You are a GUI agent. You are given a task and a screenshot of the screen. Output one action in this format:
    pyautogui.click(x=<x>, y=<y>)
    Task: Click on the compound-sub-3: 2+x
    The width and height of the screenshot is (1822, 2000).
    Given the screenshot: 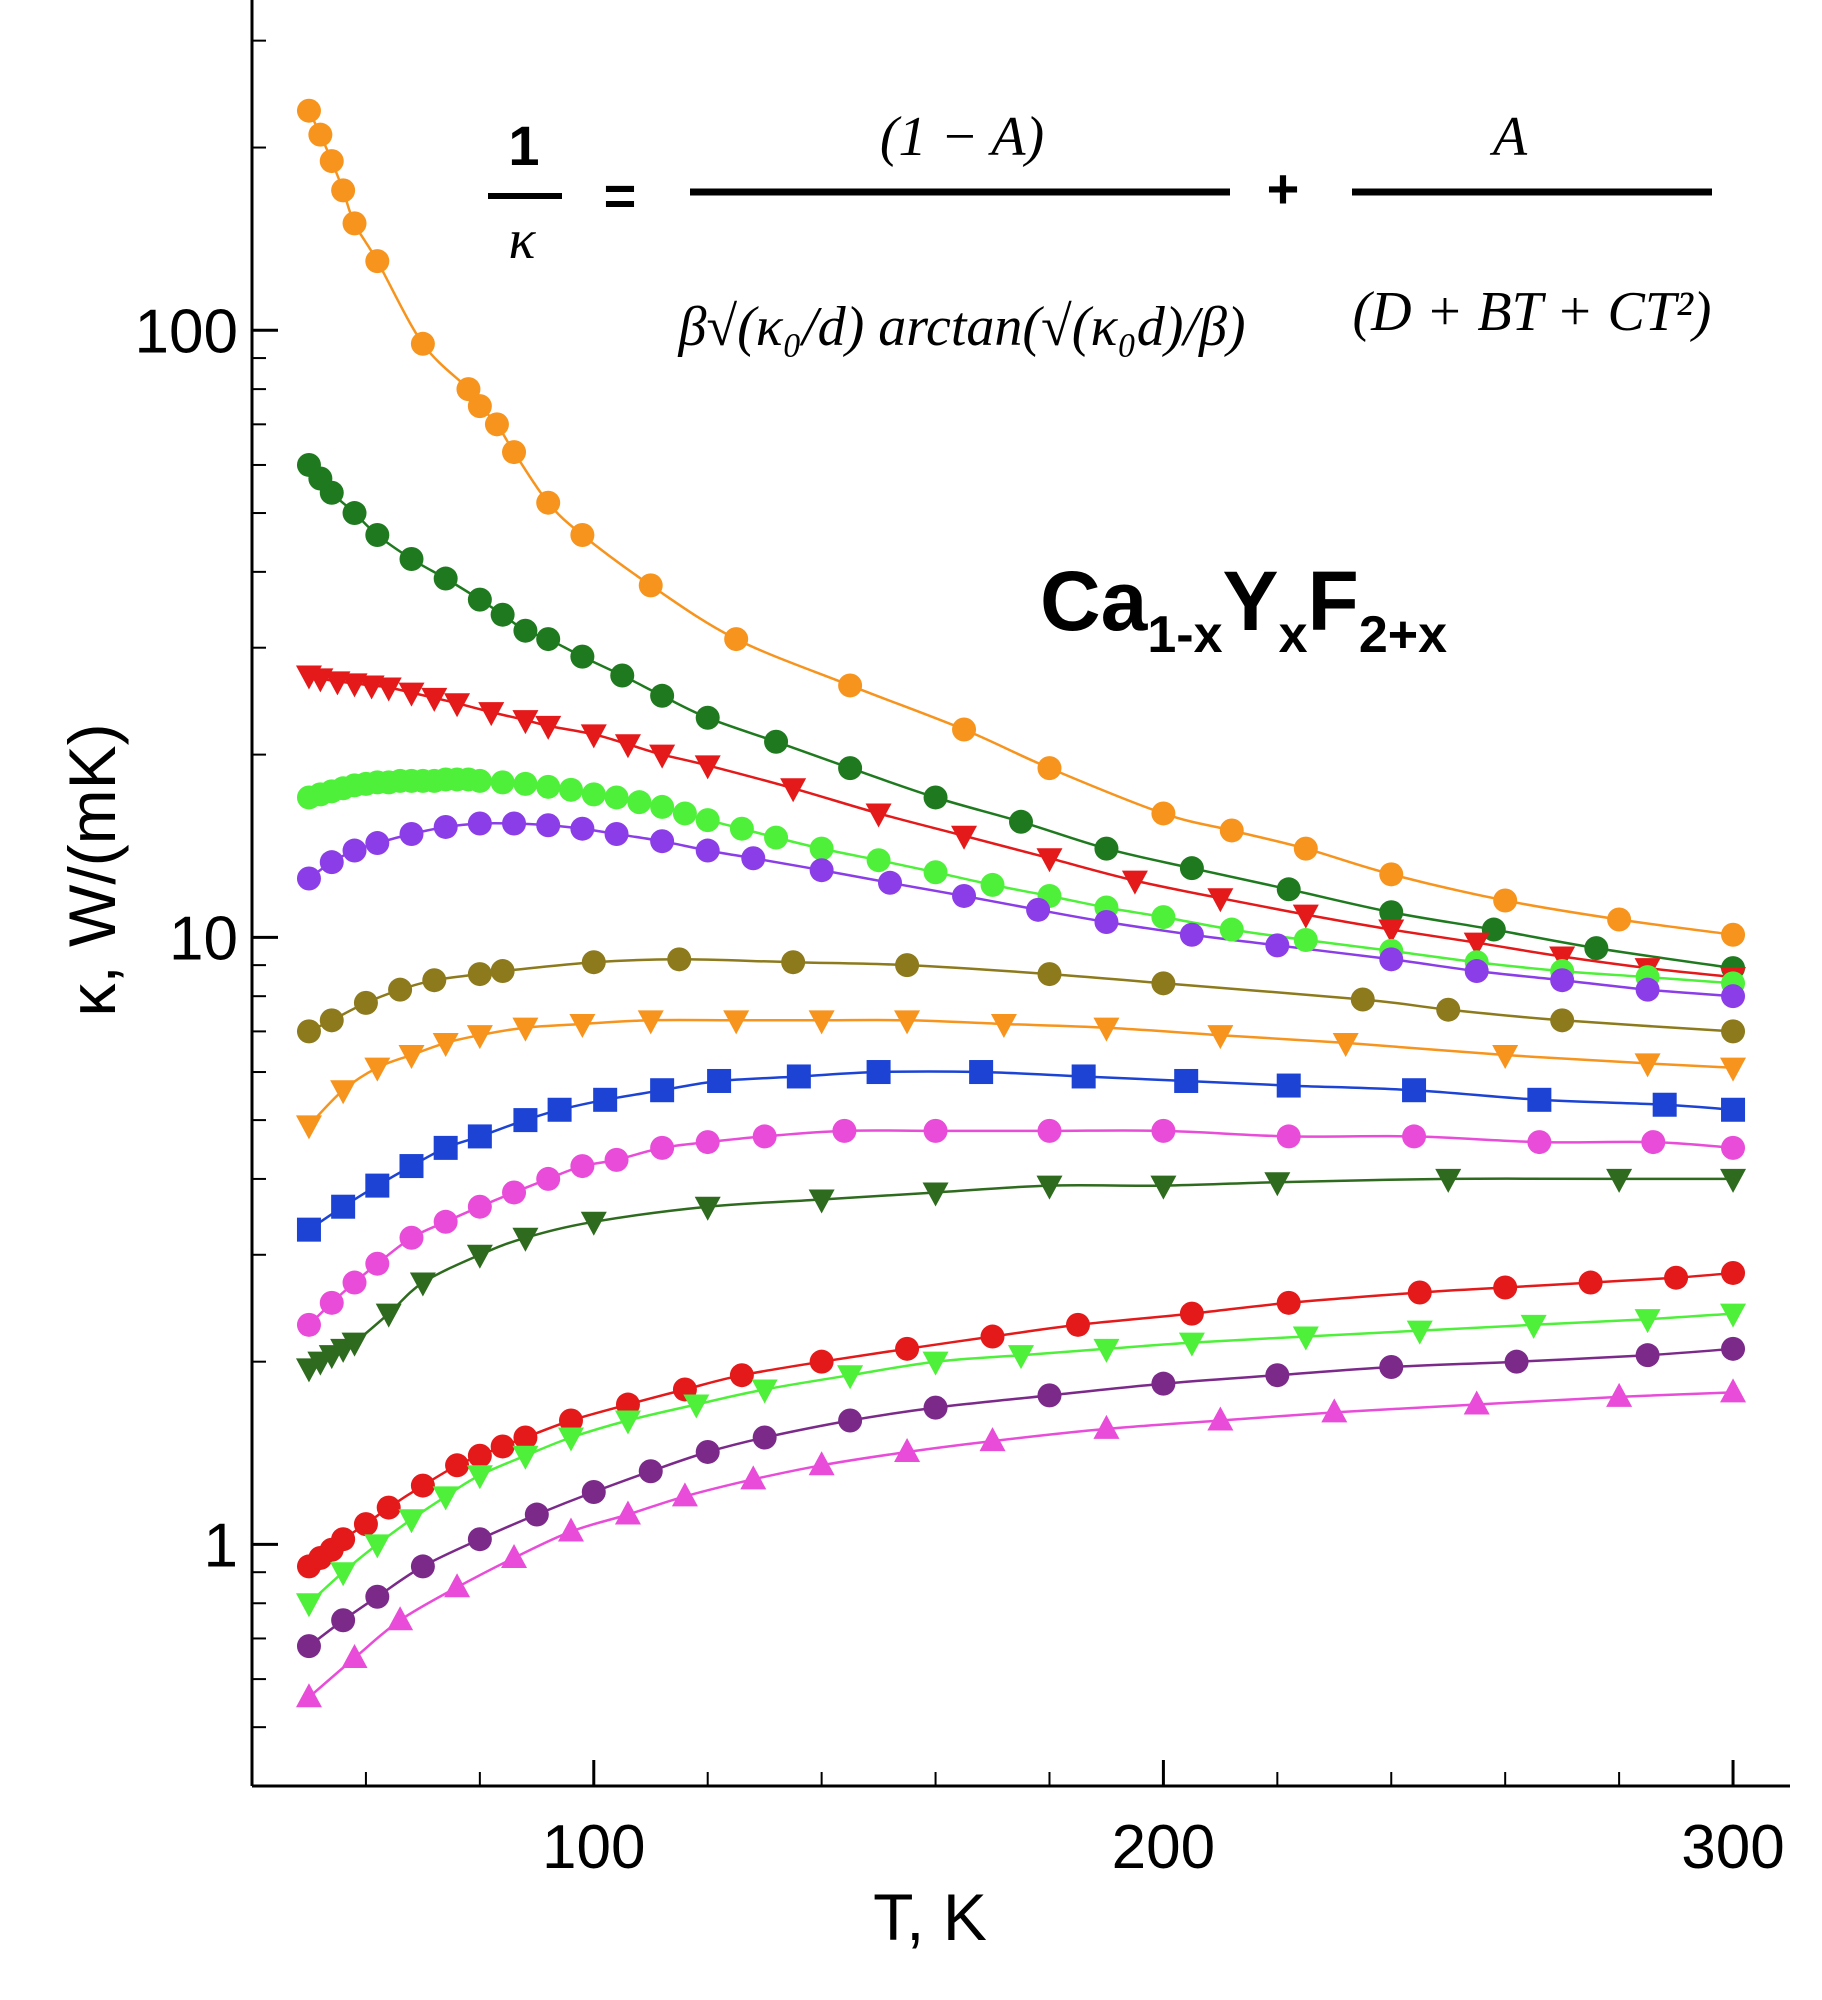 What is the action you would take?
    pyautogui.click(x=1403, y=635)
    